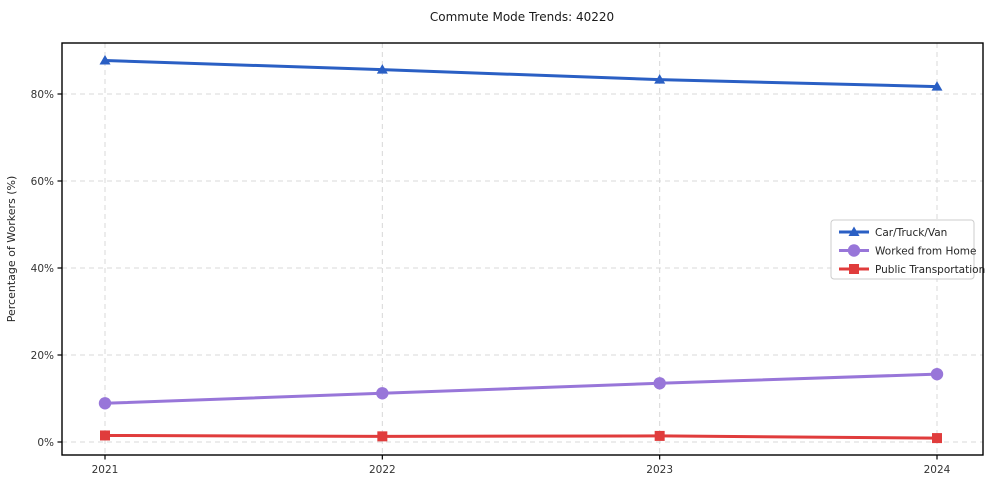 The height and width of the screenshot is (490, 990). I want to click on y-axis-label: Percentage of Workers (%), so click(11, 249).